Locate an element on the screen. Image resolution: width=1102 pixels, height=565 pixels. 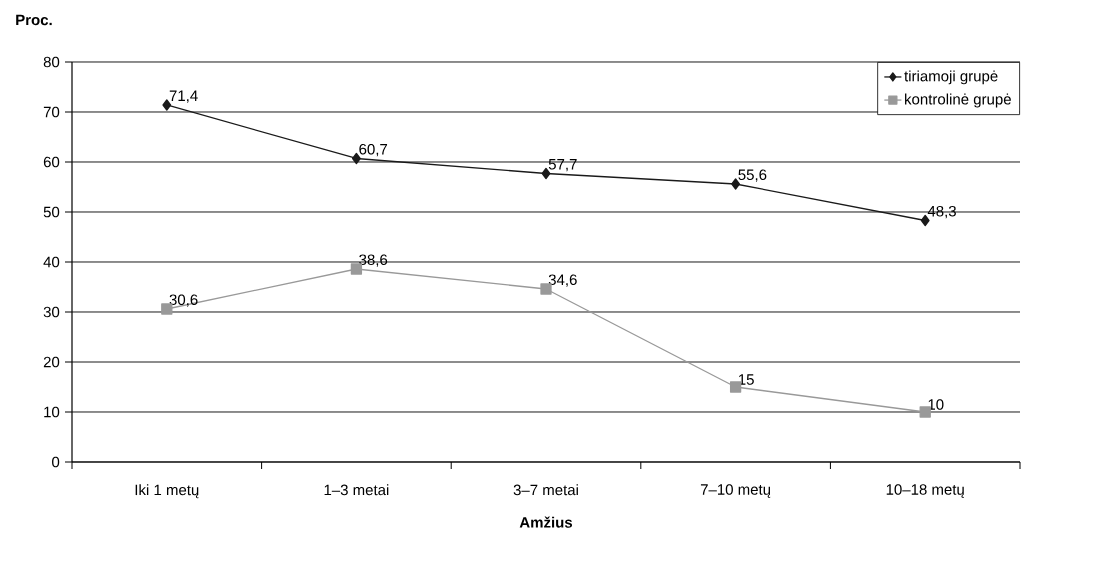
x-tick-label: 3–7 metai is located at coordinates (545, 490).